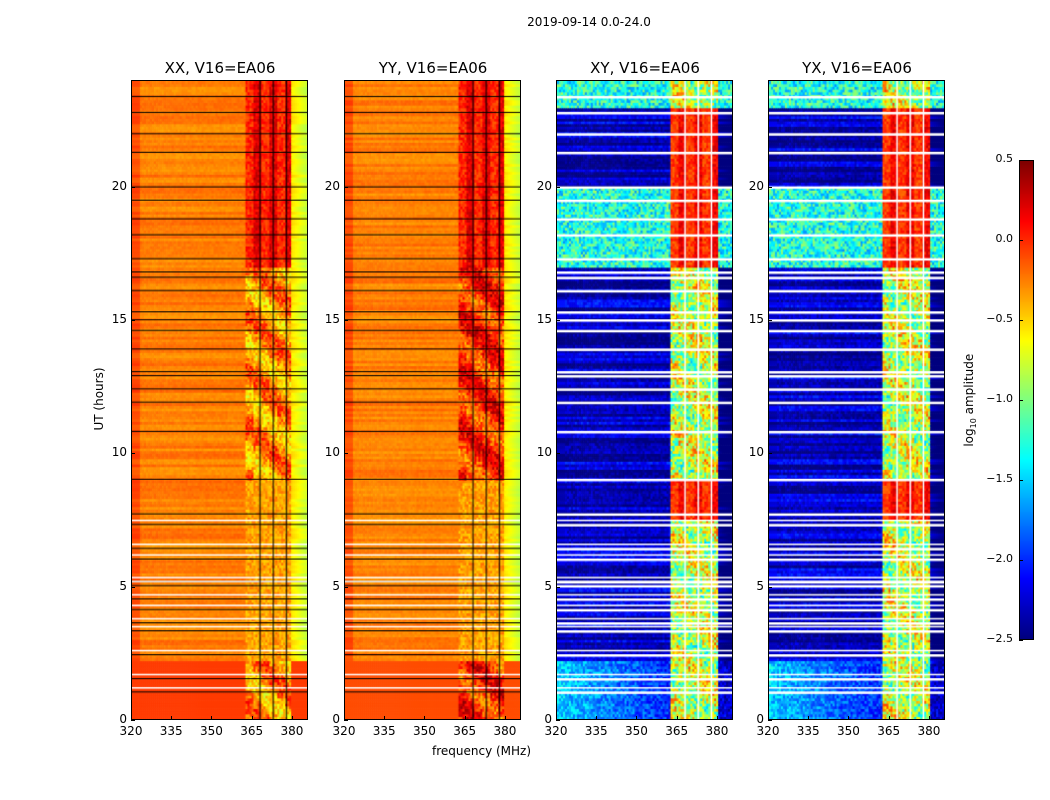 The width and height of the screenshot is (1050, 800). What do you see at coordinates (1004, 158) in the screenshot?
I see `colorbar-tick-label: 0.5` at bounding box center [1004, 158].